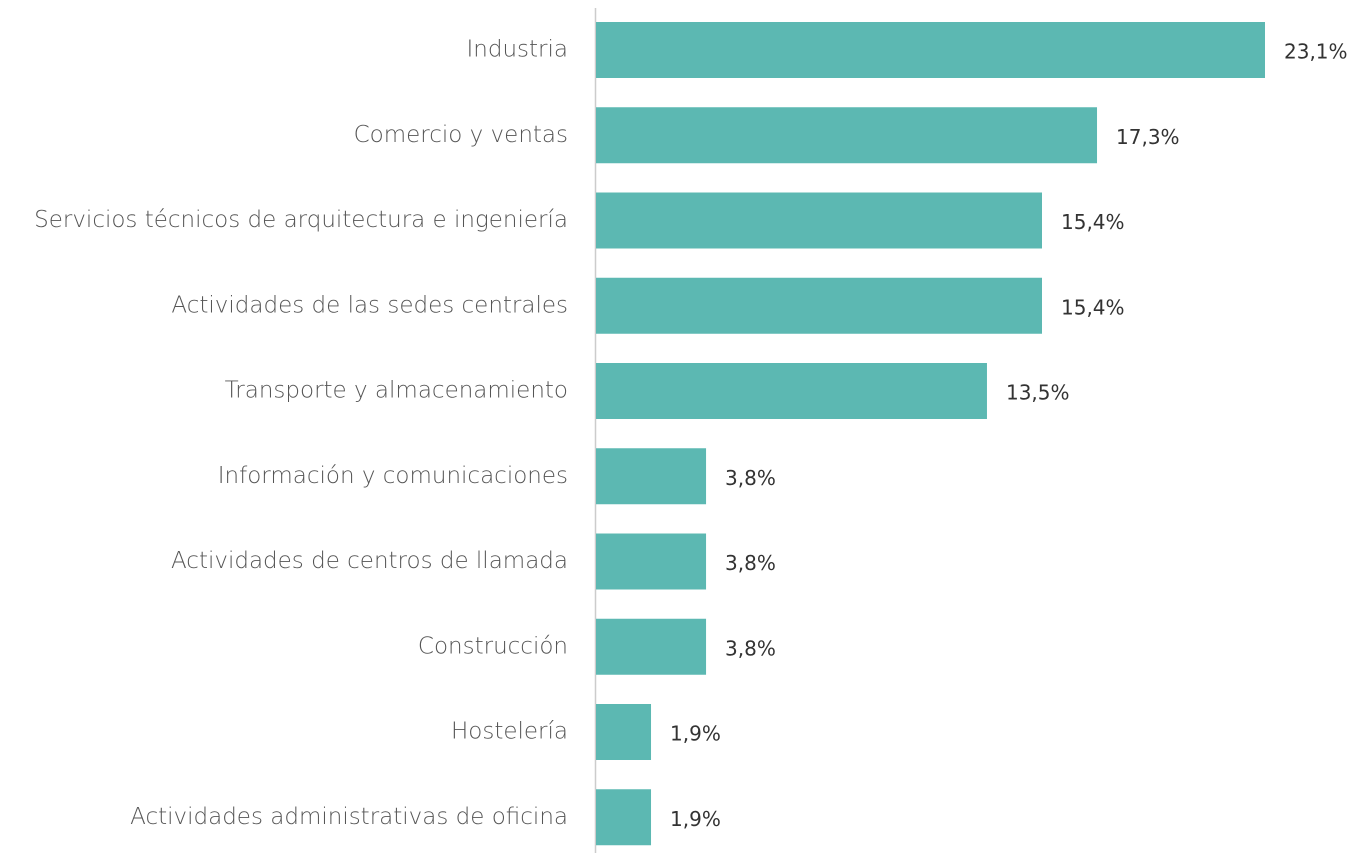  Describe the element at coordinates (461, 135) in the screenshot. I see `category-label: Comercio y ventas` at that location.